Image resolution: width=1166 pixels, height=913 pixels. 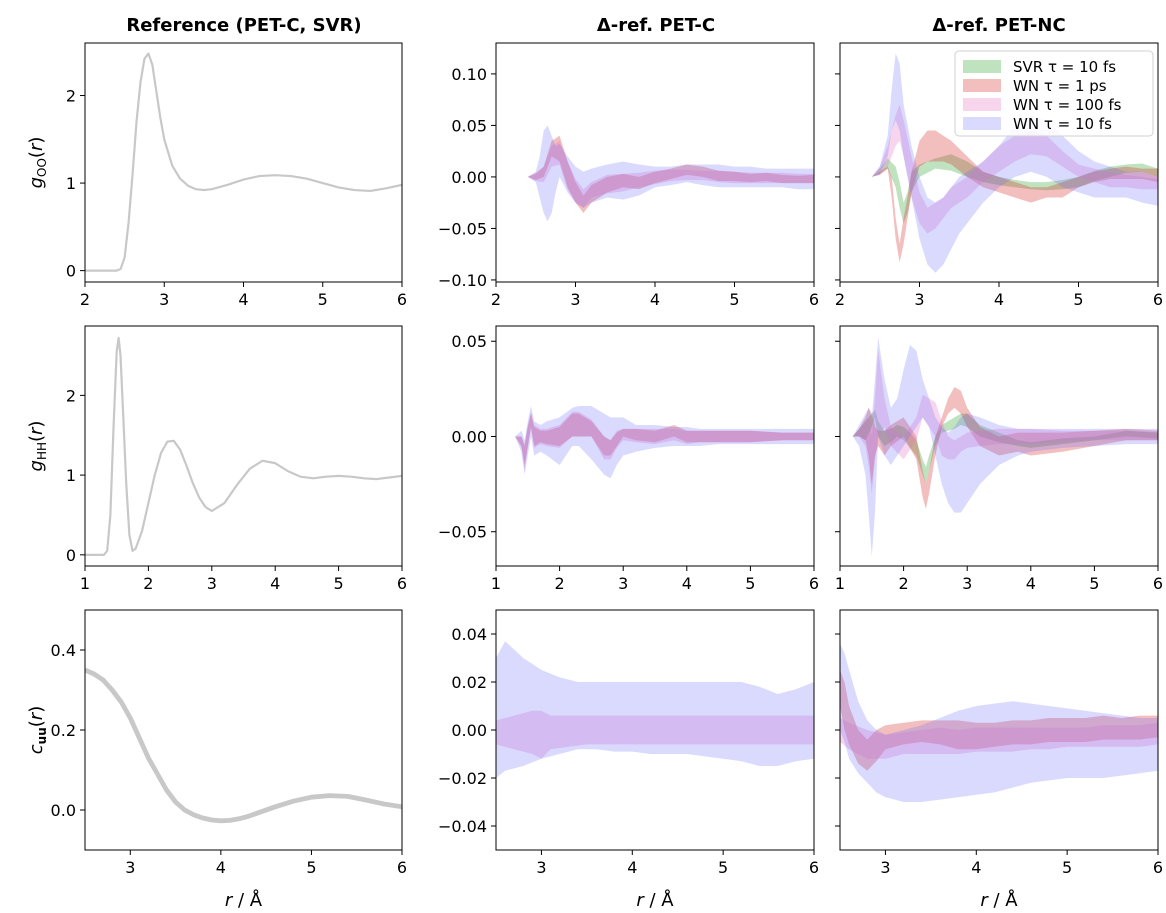 What do you see at coordinates (1062, 124) in the screenshot?
I see `legend-entry: WN τ = 10 fs` at bounding box center [1062, 124].